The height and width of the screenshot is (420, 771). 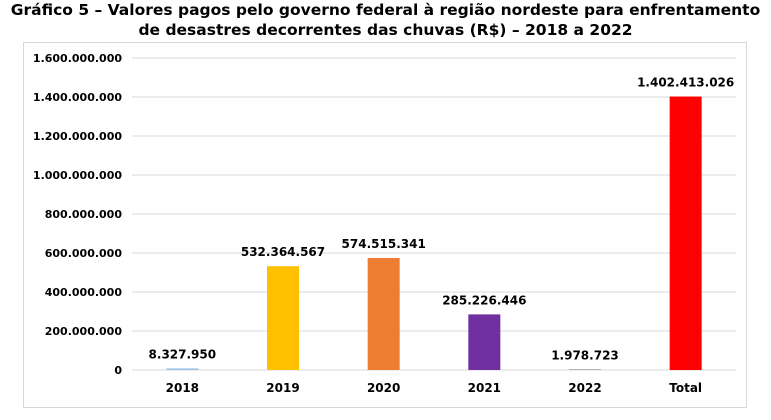 I want to click on y-tick-label: 400.000.000, so click(x=84, y=292).